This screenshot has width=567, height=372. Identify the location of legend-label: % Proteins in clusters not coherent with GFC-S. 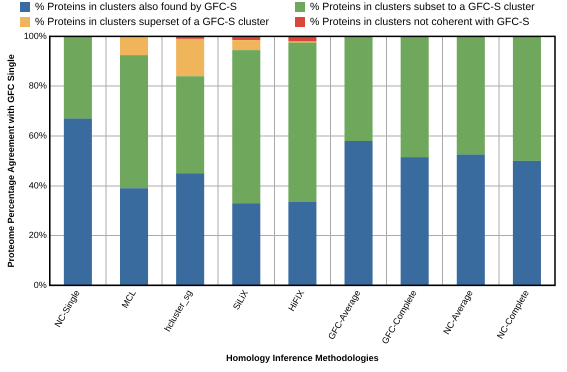
(420, 22).